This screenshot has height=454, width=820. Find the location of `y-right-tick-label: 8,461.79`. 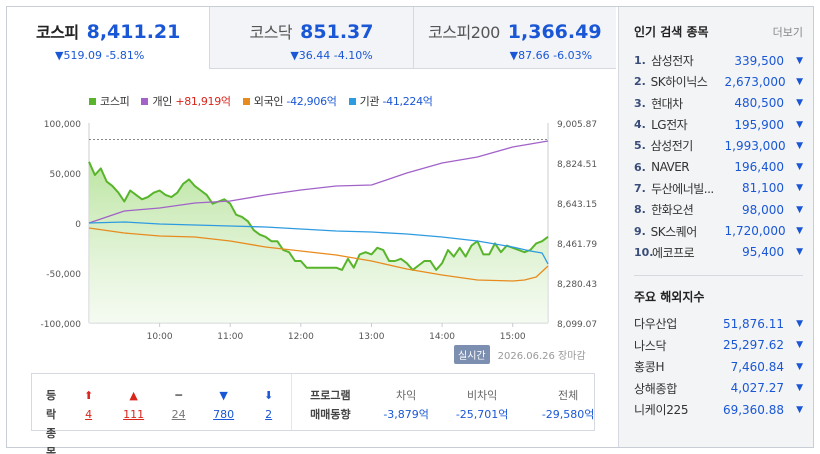

y-right-tick-label: 8,461.79 is located at coordinates (577, 245).